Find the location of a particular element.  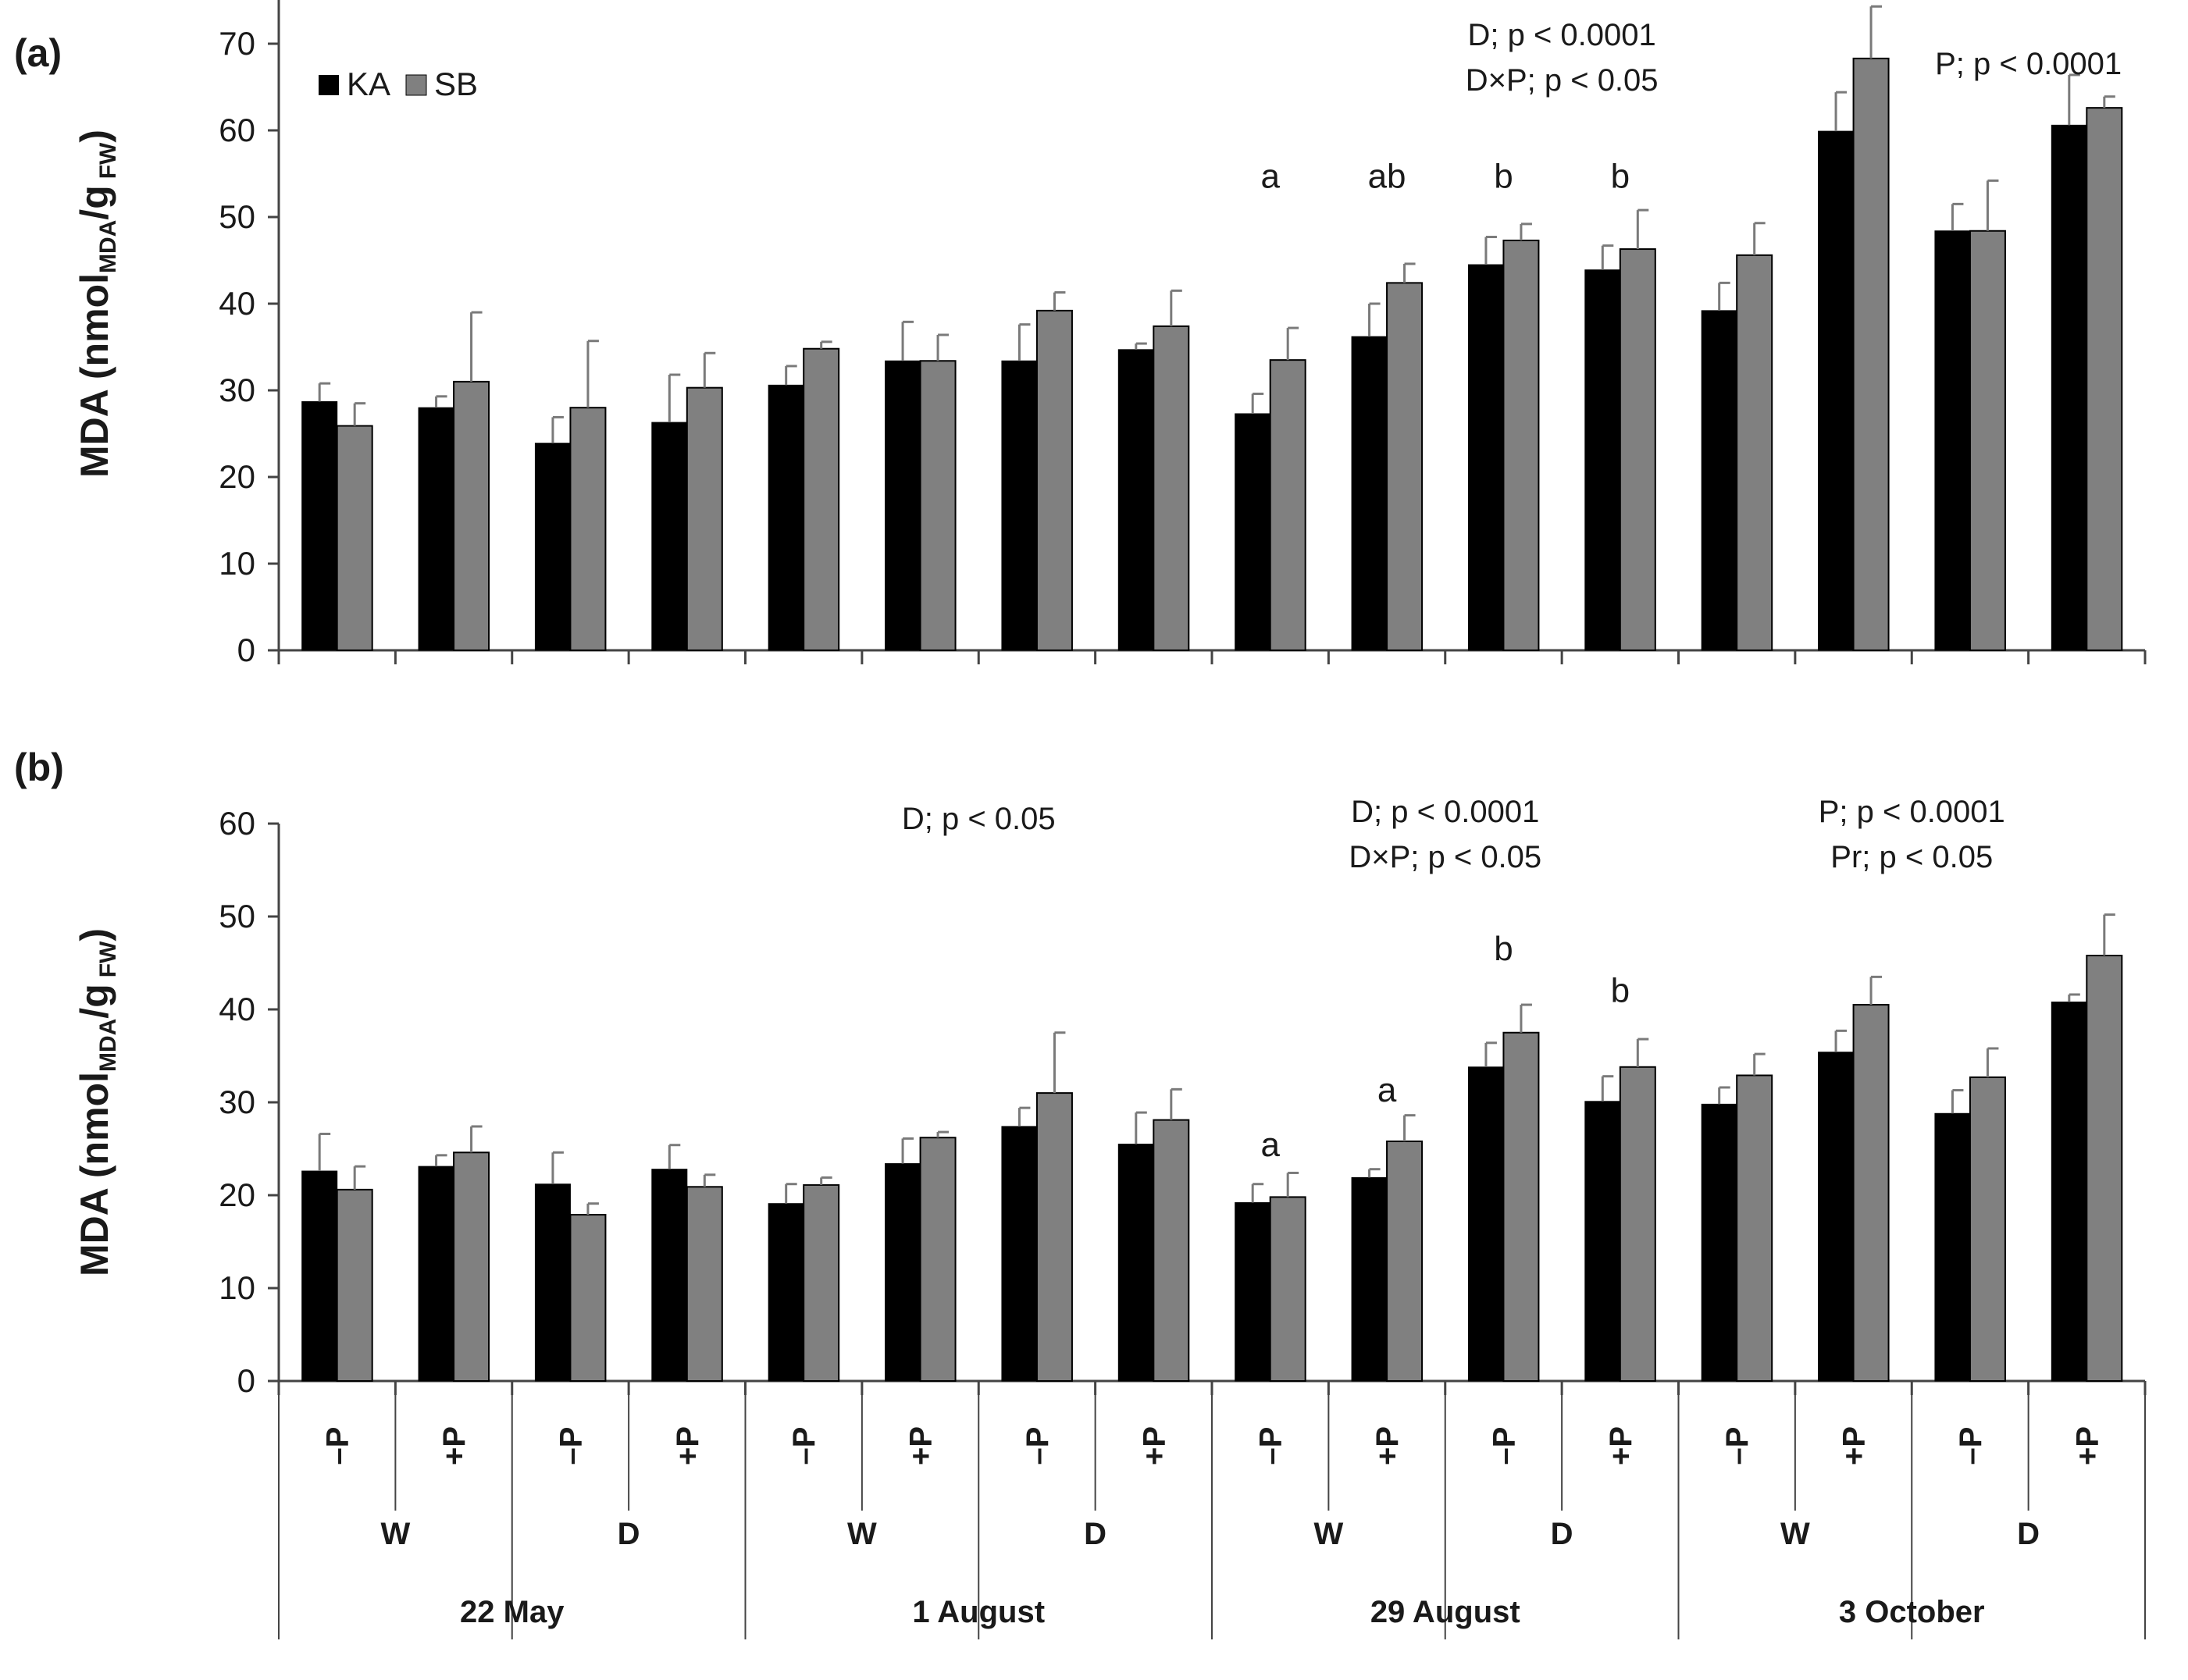

y-tick-label: 60 is located at coordinates (237, 823).